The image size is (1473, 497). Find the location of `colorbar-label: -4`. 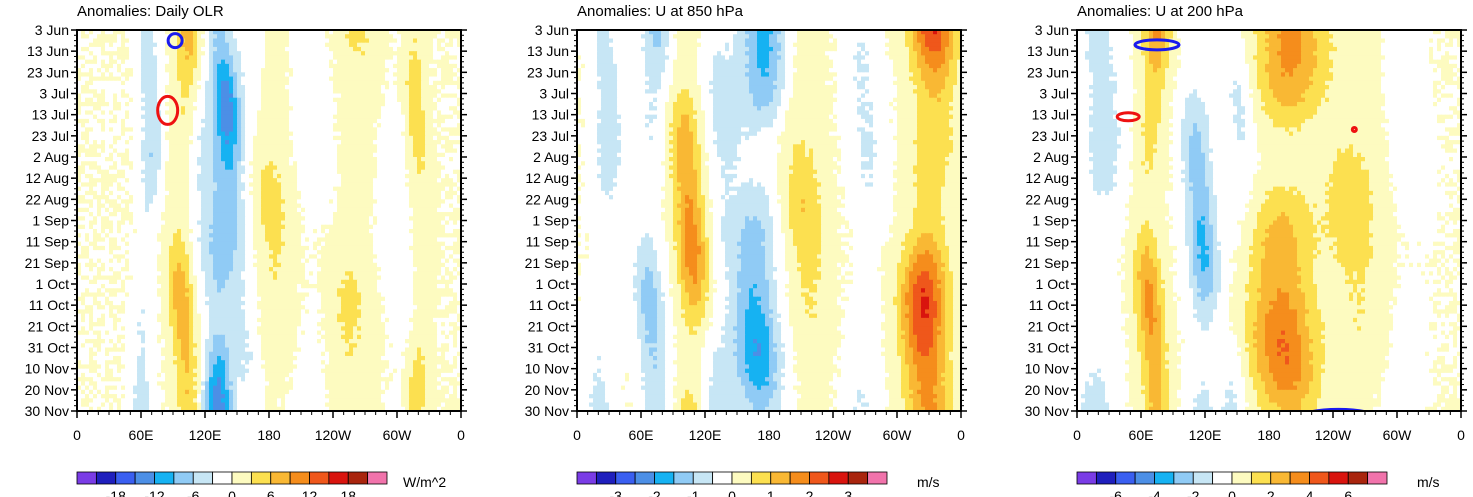

colorbar-label: -4 is located at coordinates (1154, 492).